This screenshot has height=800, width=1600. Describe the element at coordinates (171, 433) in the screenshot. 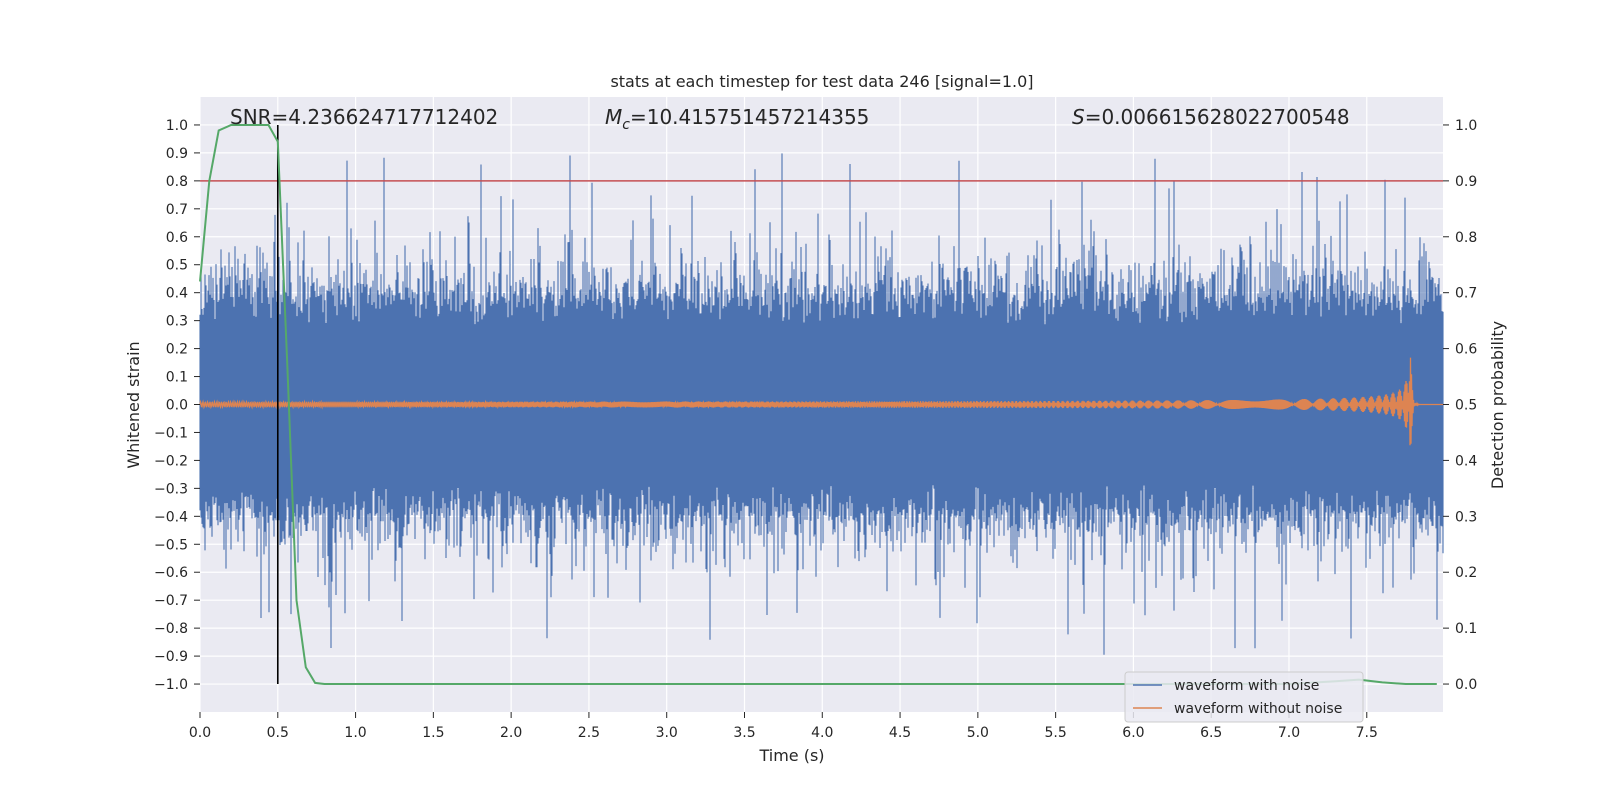

I see `y-tick-label: −0.1` at that location.